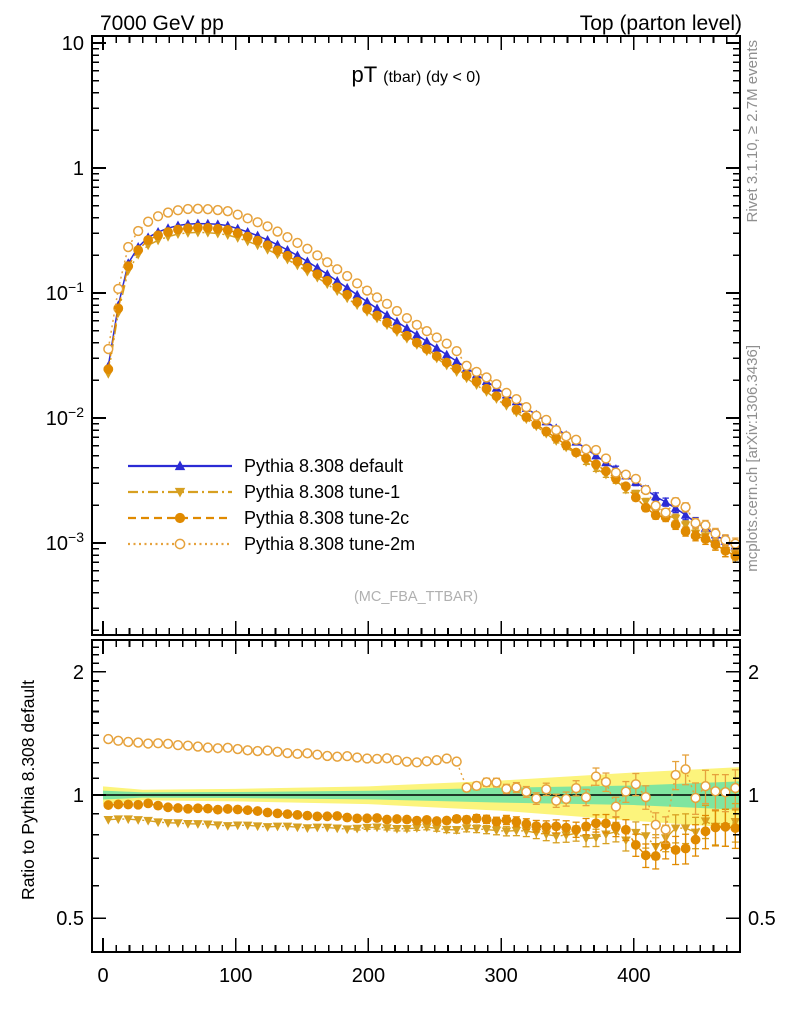 Image resolution: width=786 pixels, height=1024 pixels. Describe the element at coordinates (364, 74) in the screenshot. I see `plot-title-main: pT` at that location.